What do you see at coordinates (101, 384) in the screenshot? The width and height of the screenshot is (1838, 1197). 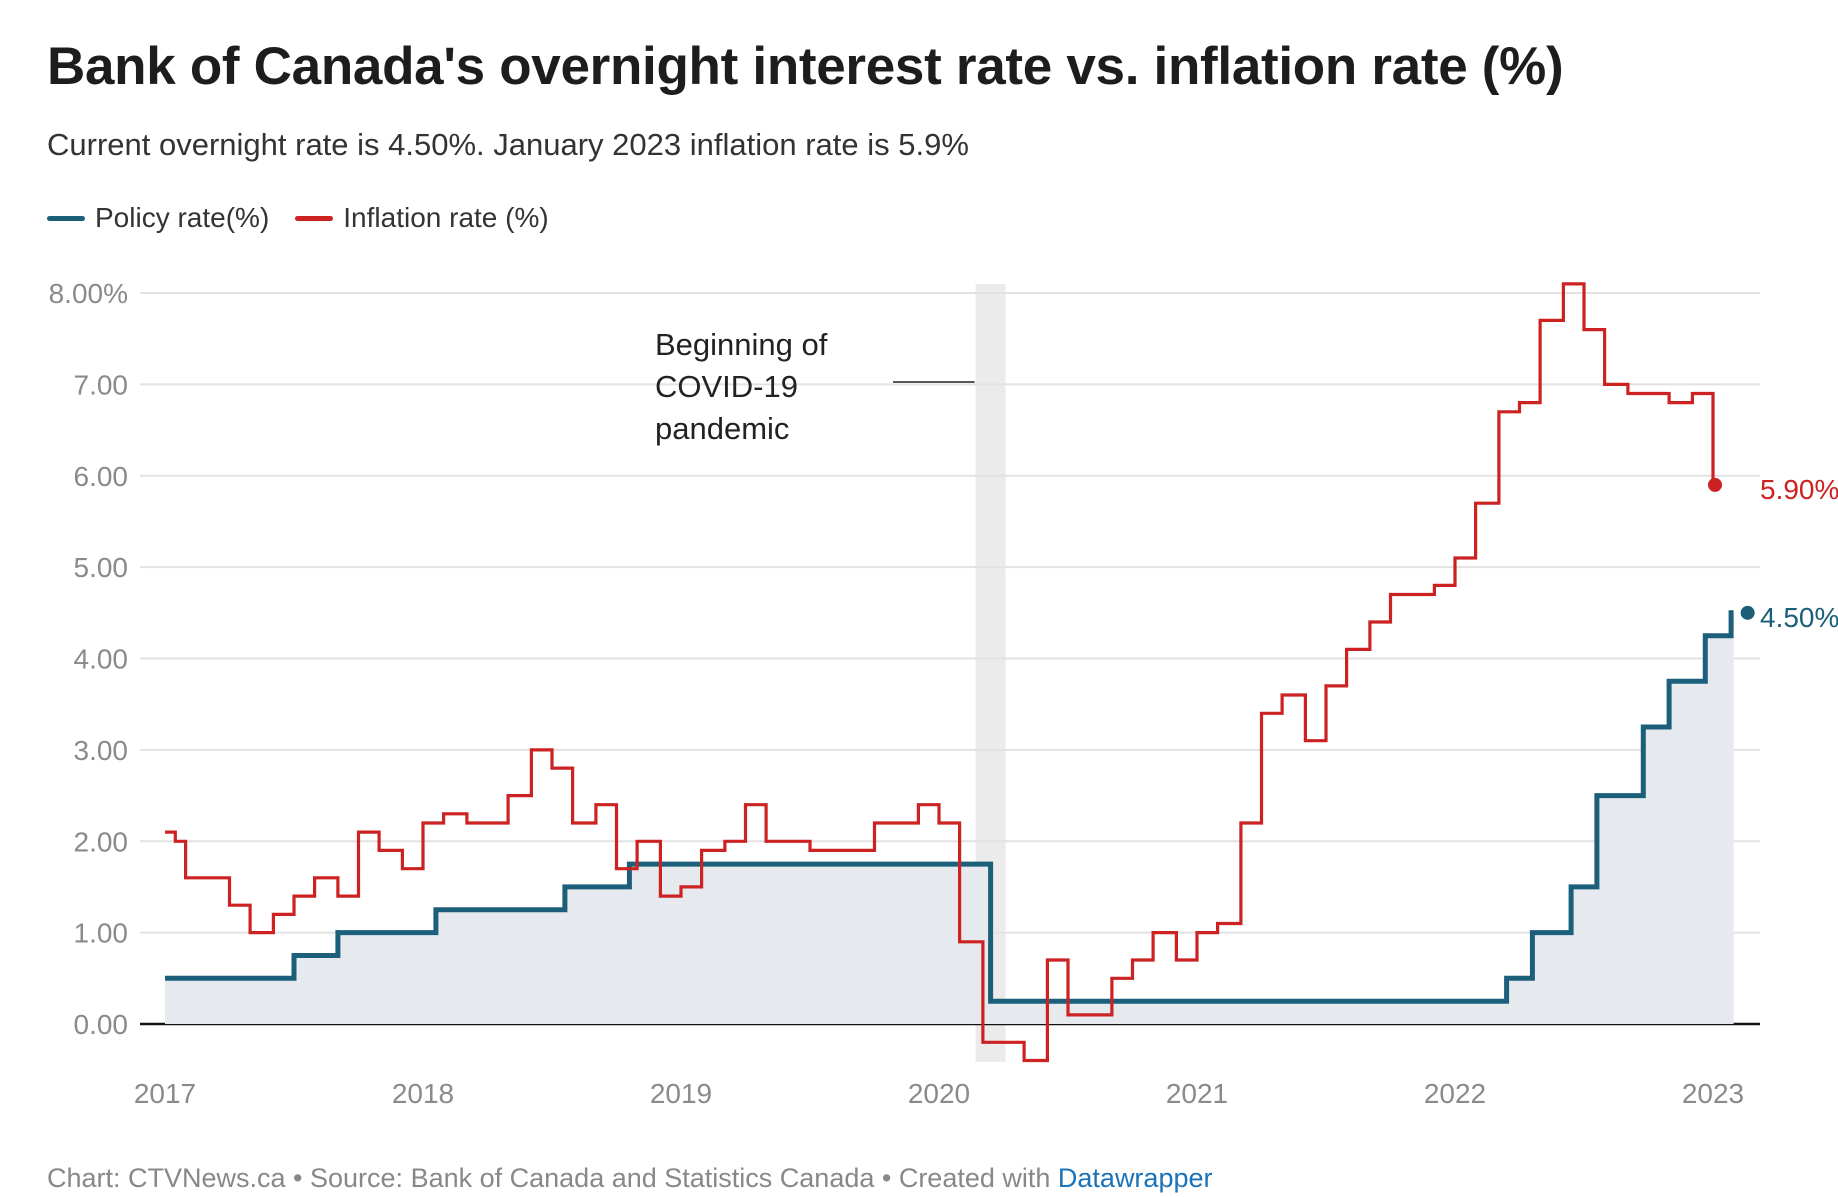 I see `y-tick-label: 7.00` at bounding box center [101, 384].